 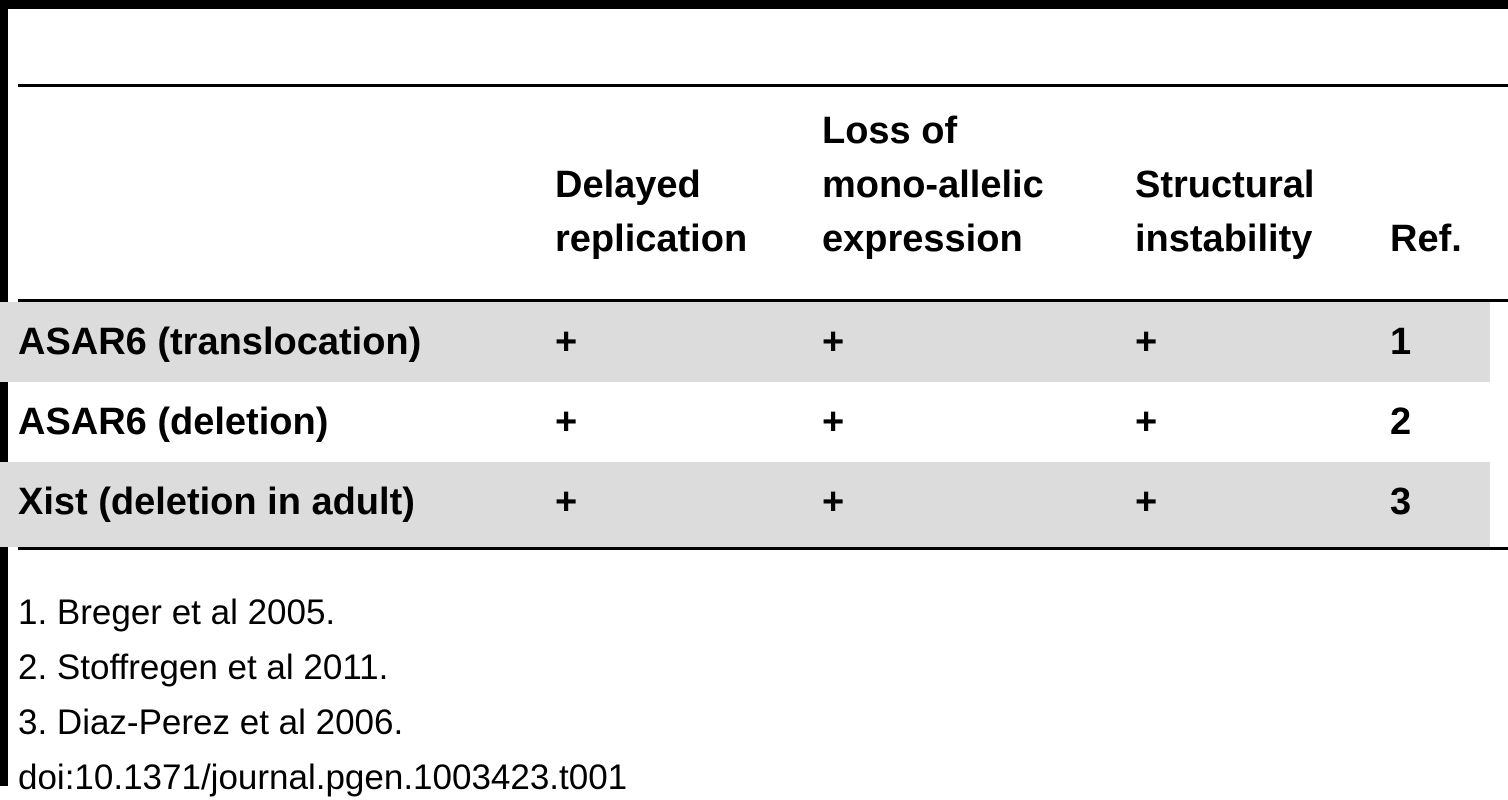 I want to click on row-label: ASAR6 (deletion), so click(x=173, y=422).